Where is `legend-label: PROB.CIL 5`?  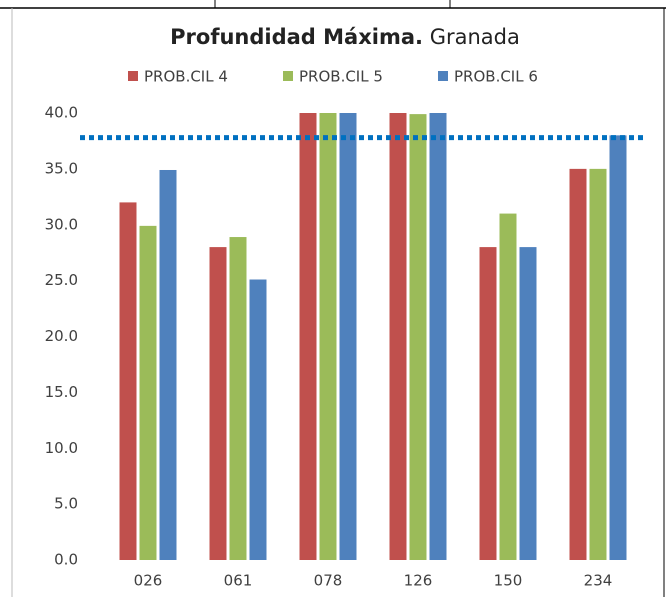 legend-label: PROB.CIL 5 is located at coordinates (341, 77).